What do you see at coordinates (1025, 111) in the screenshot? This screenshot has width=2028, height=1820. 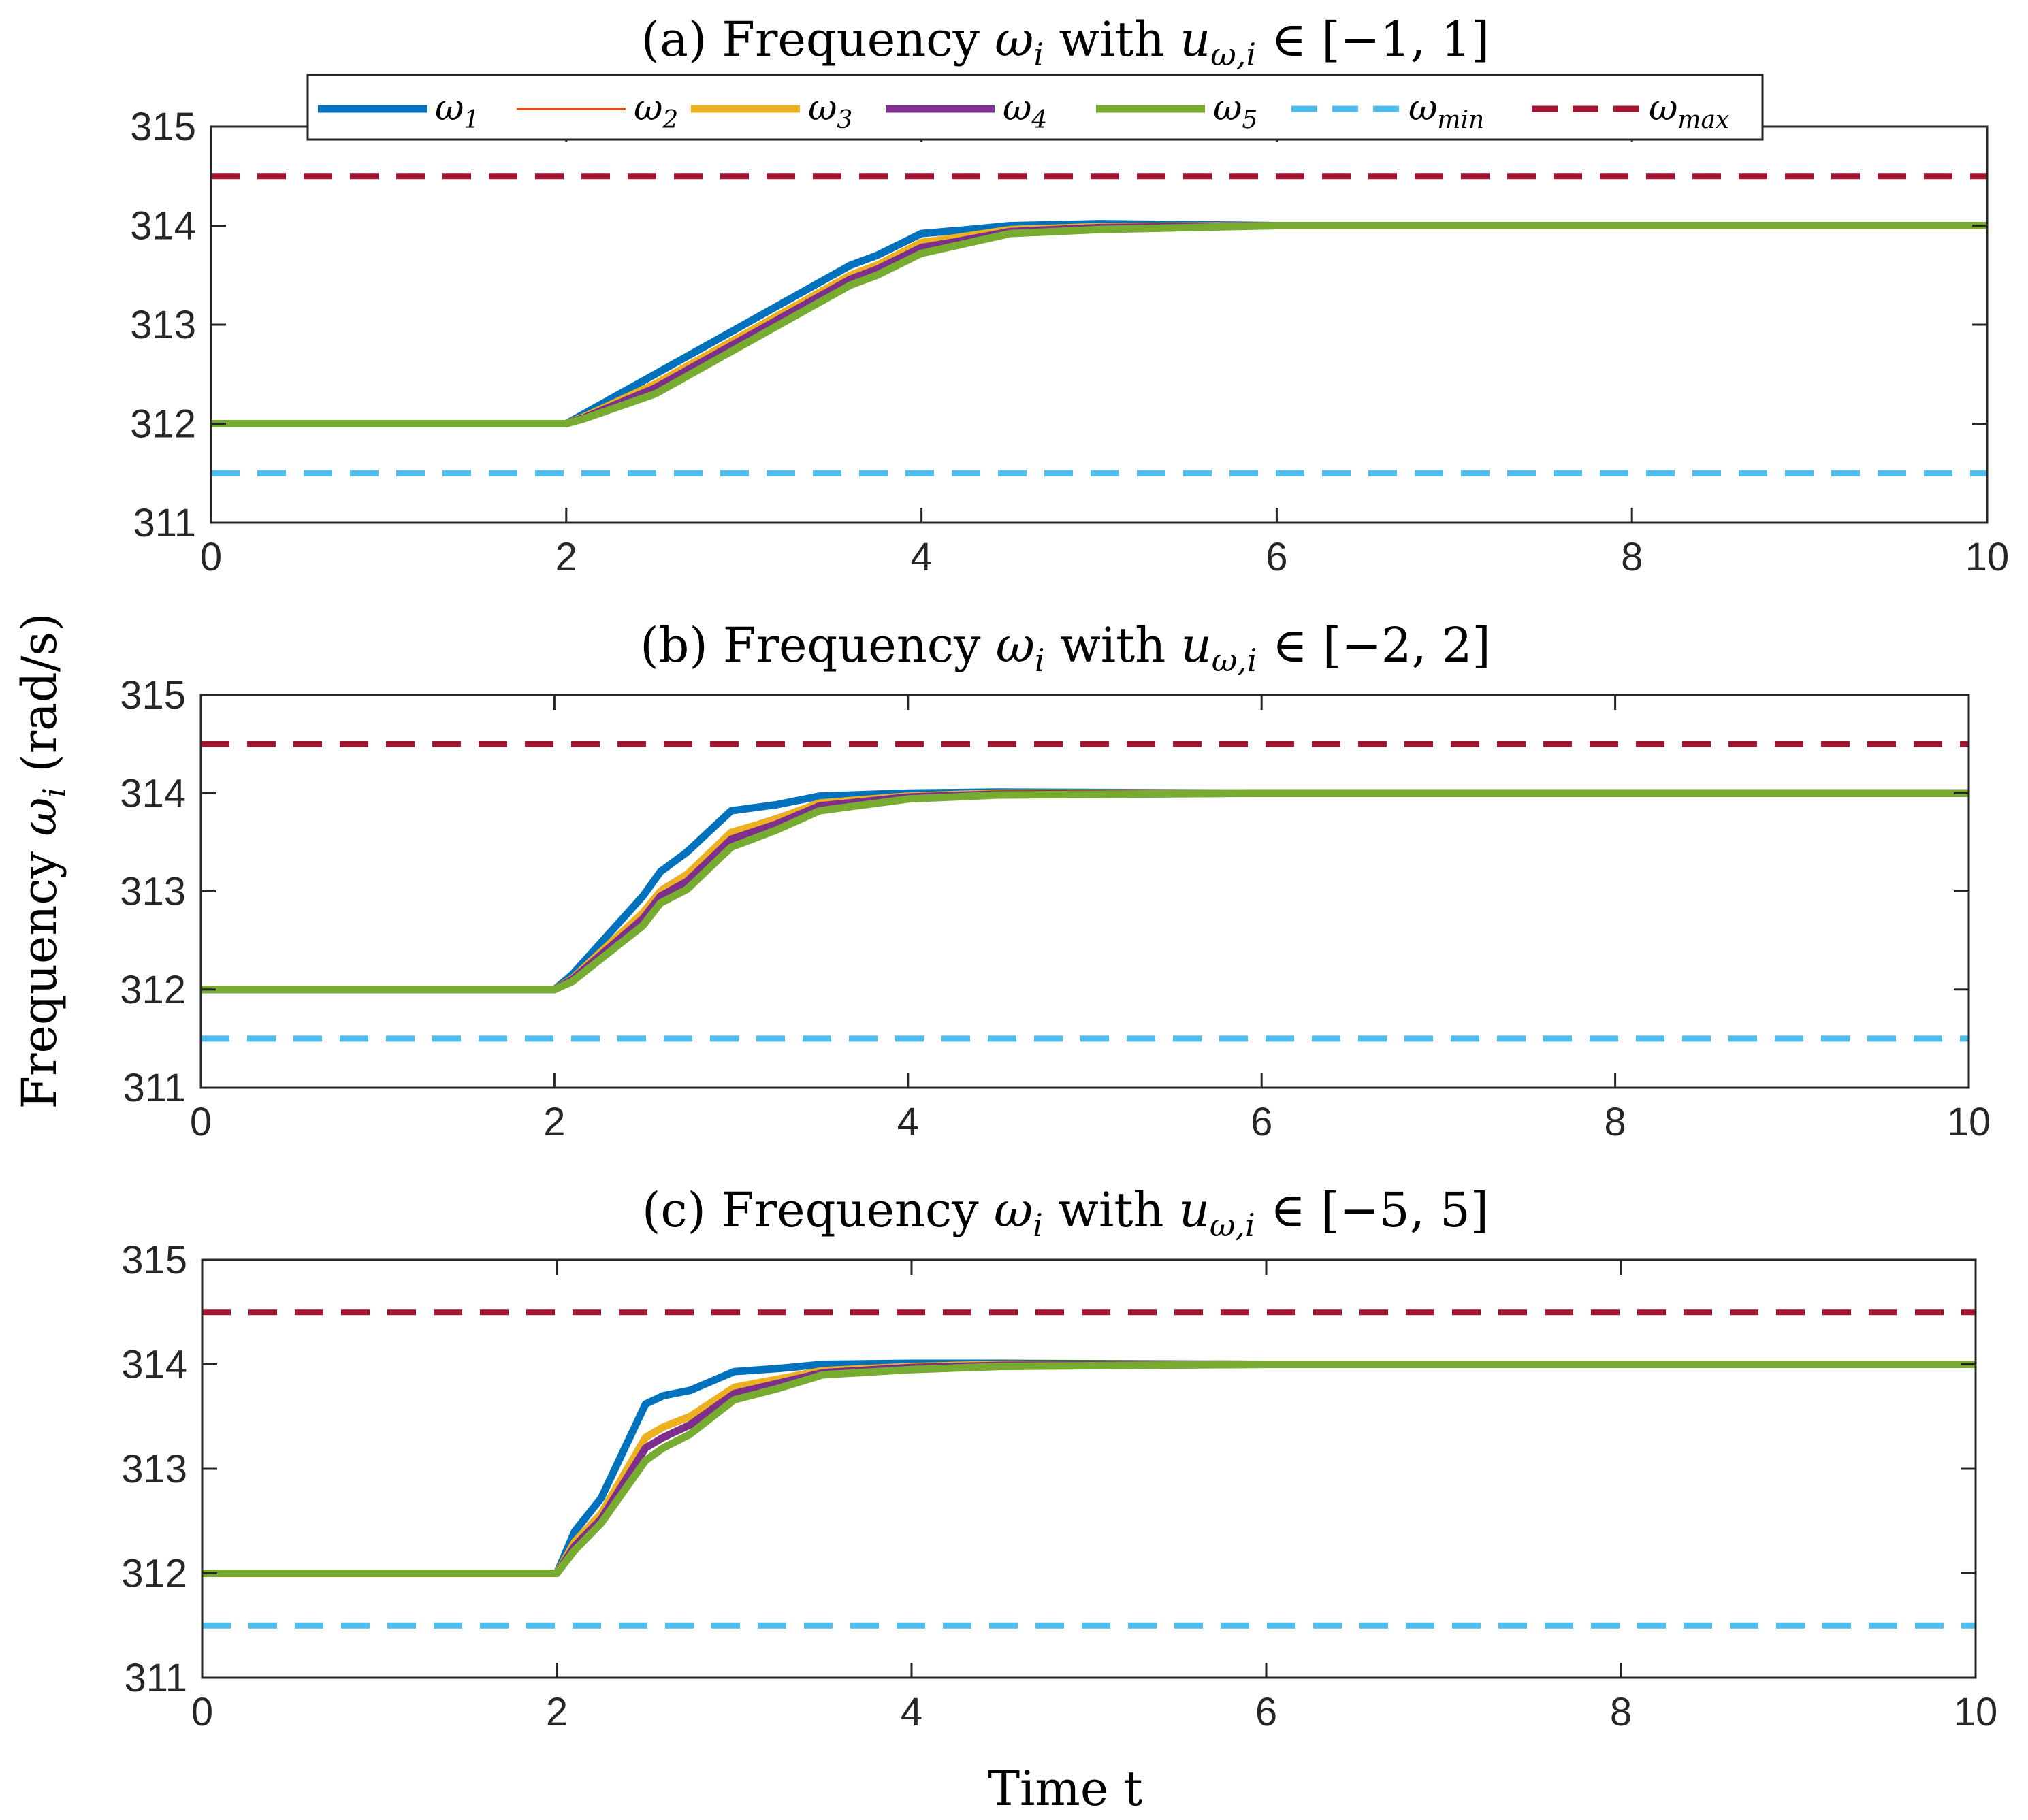 I see `legend-label-w4: ω4` at bounding box center [1025, 111].